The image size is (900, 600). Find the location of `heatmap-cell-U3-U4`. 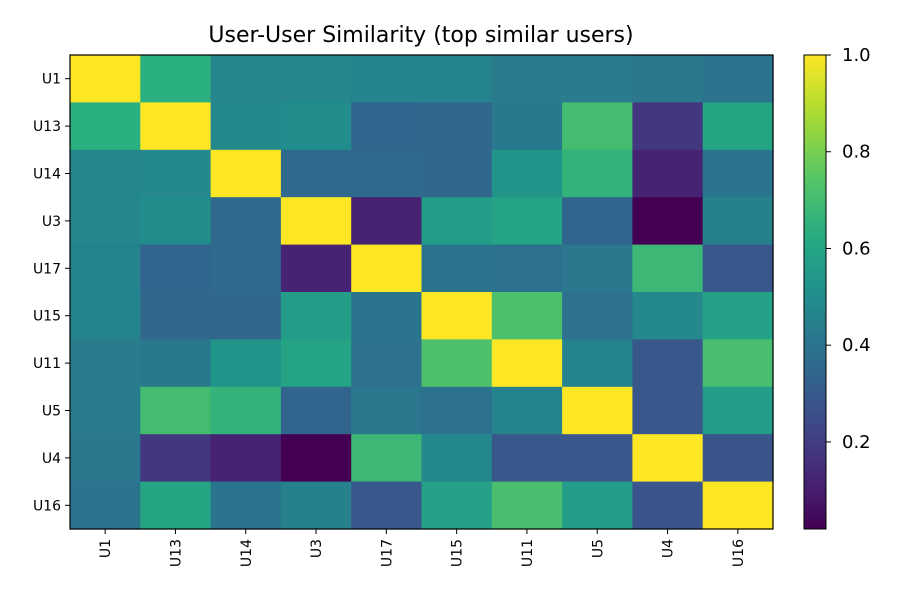

heatmap-cell-U3-U4 is located at coordinates (668, 221).